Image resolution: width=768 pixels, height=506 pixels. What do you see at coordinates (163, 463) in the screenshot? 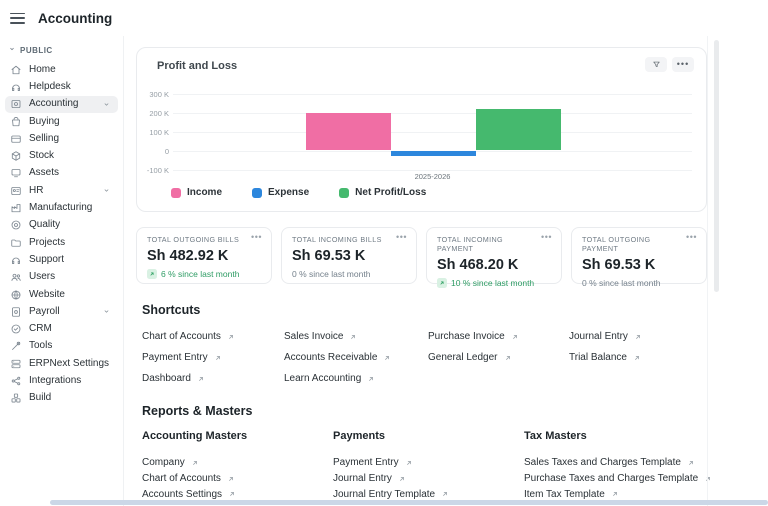
I see `link-label: Company` at bounding box center [163, 463].